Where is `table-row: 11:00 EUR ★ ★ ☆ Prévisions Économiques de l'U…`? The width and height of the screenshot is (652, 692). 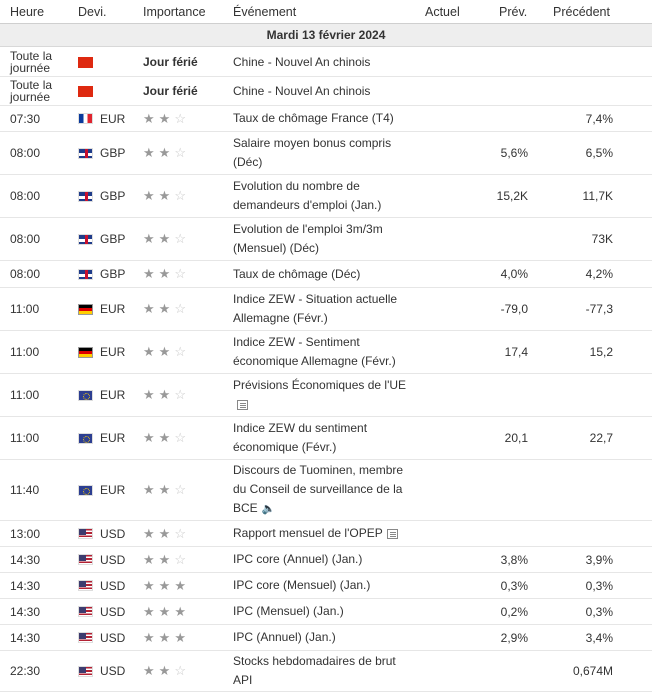
table-row: 11:00 EUR ★ ★ ☆ Prévisions Économiques de l'U… is located at coordinates (326, 395).